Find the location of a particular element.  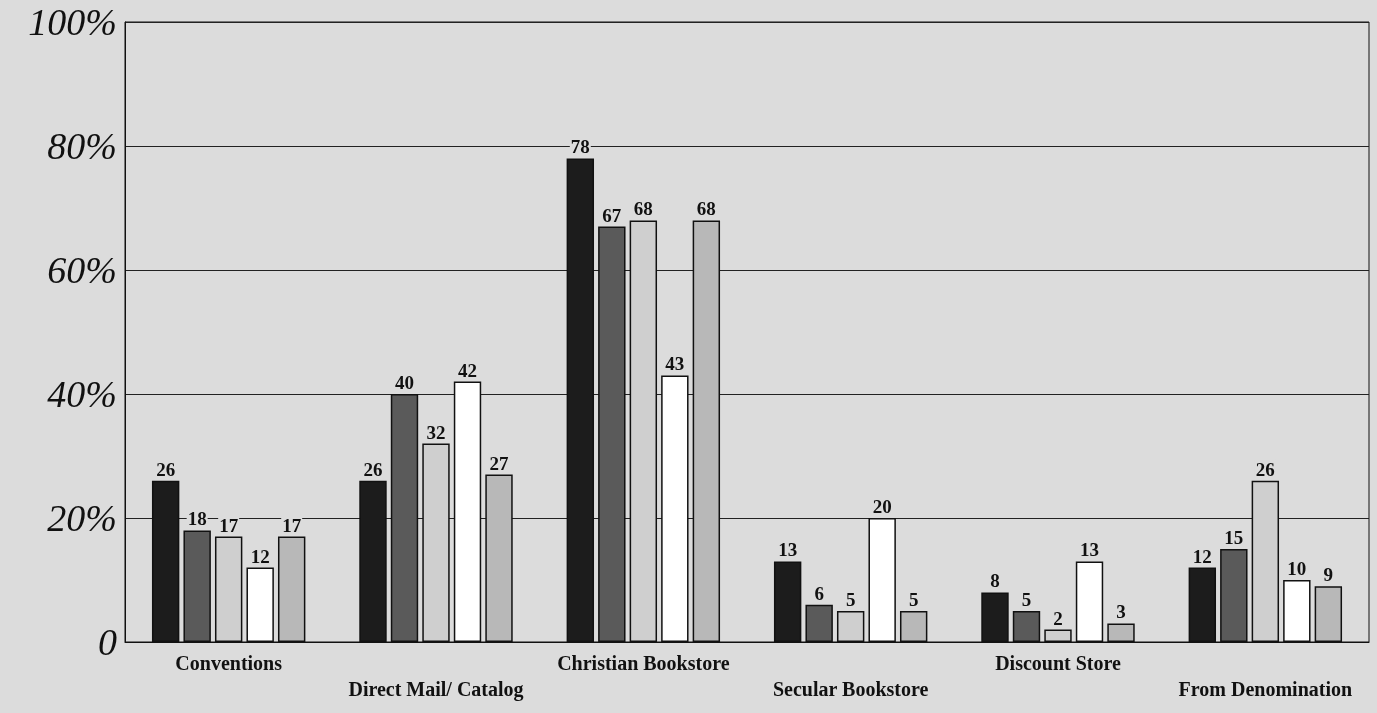

x-tick-label: Direct Mail/ Catalog is located at coordinates (436, 689).